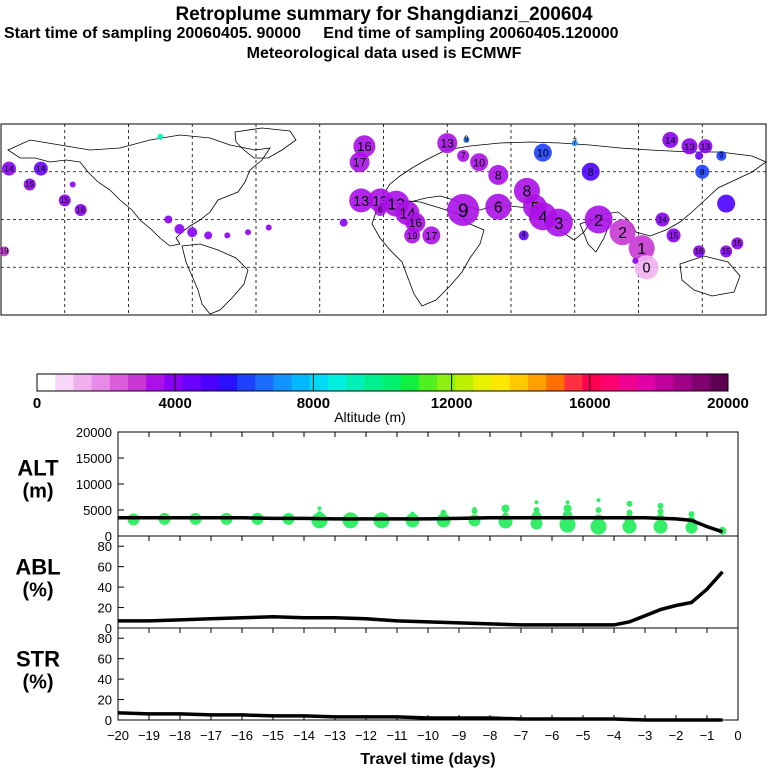  Describe the element at coordinates (366, 735) in the screenshot. I see `x-tick-label: −12` at that location.